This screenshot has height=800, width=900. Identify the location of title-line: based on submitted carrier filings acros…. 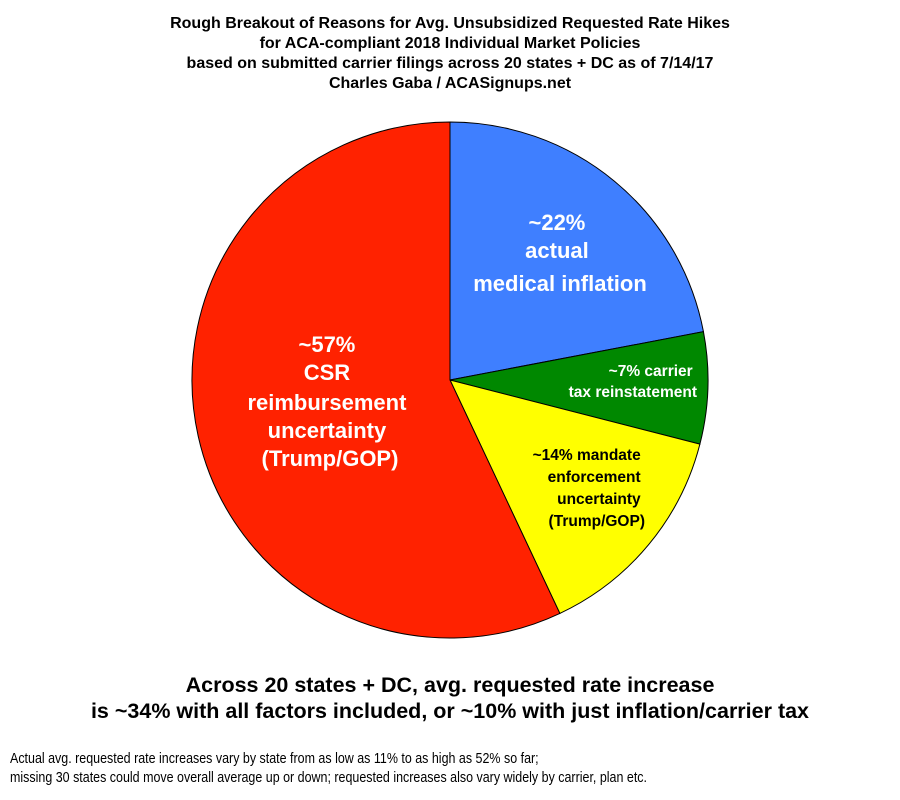
(450, 63).